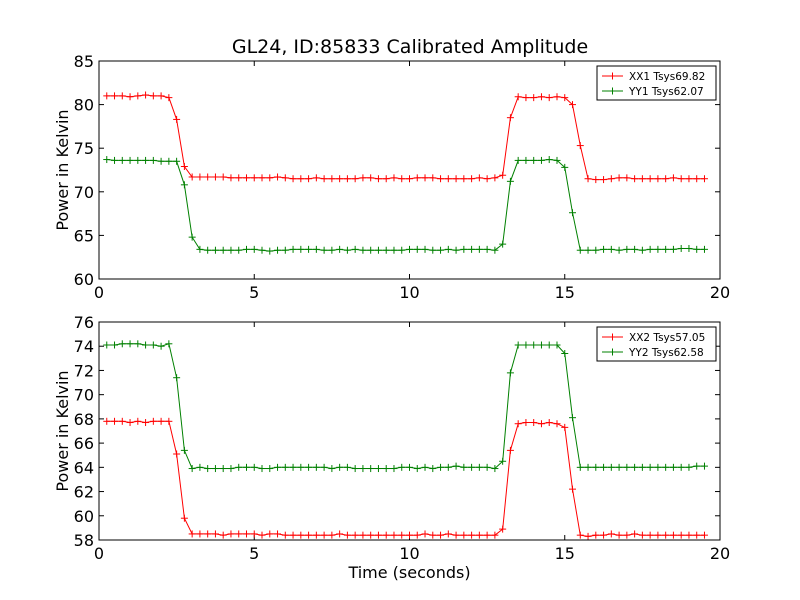 The width and height of the screenshot is (800, 600). What do you see at coordinates (653, 92) in the screenshot?
I see `legend-item: YY1 Tsys62.07` at bounding box center [653, 92].